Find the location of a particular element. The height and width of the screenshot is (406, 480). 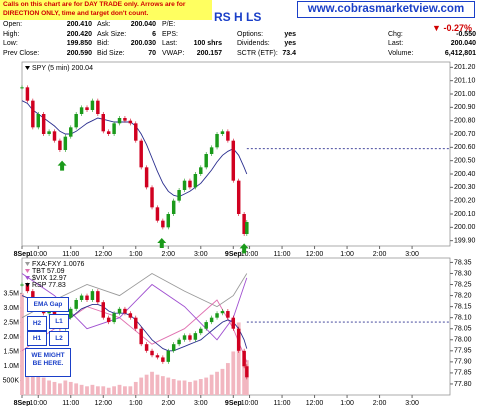

signal-arrow is located at coordinates (62, 165).